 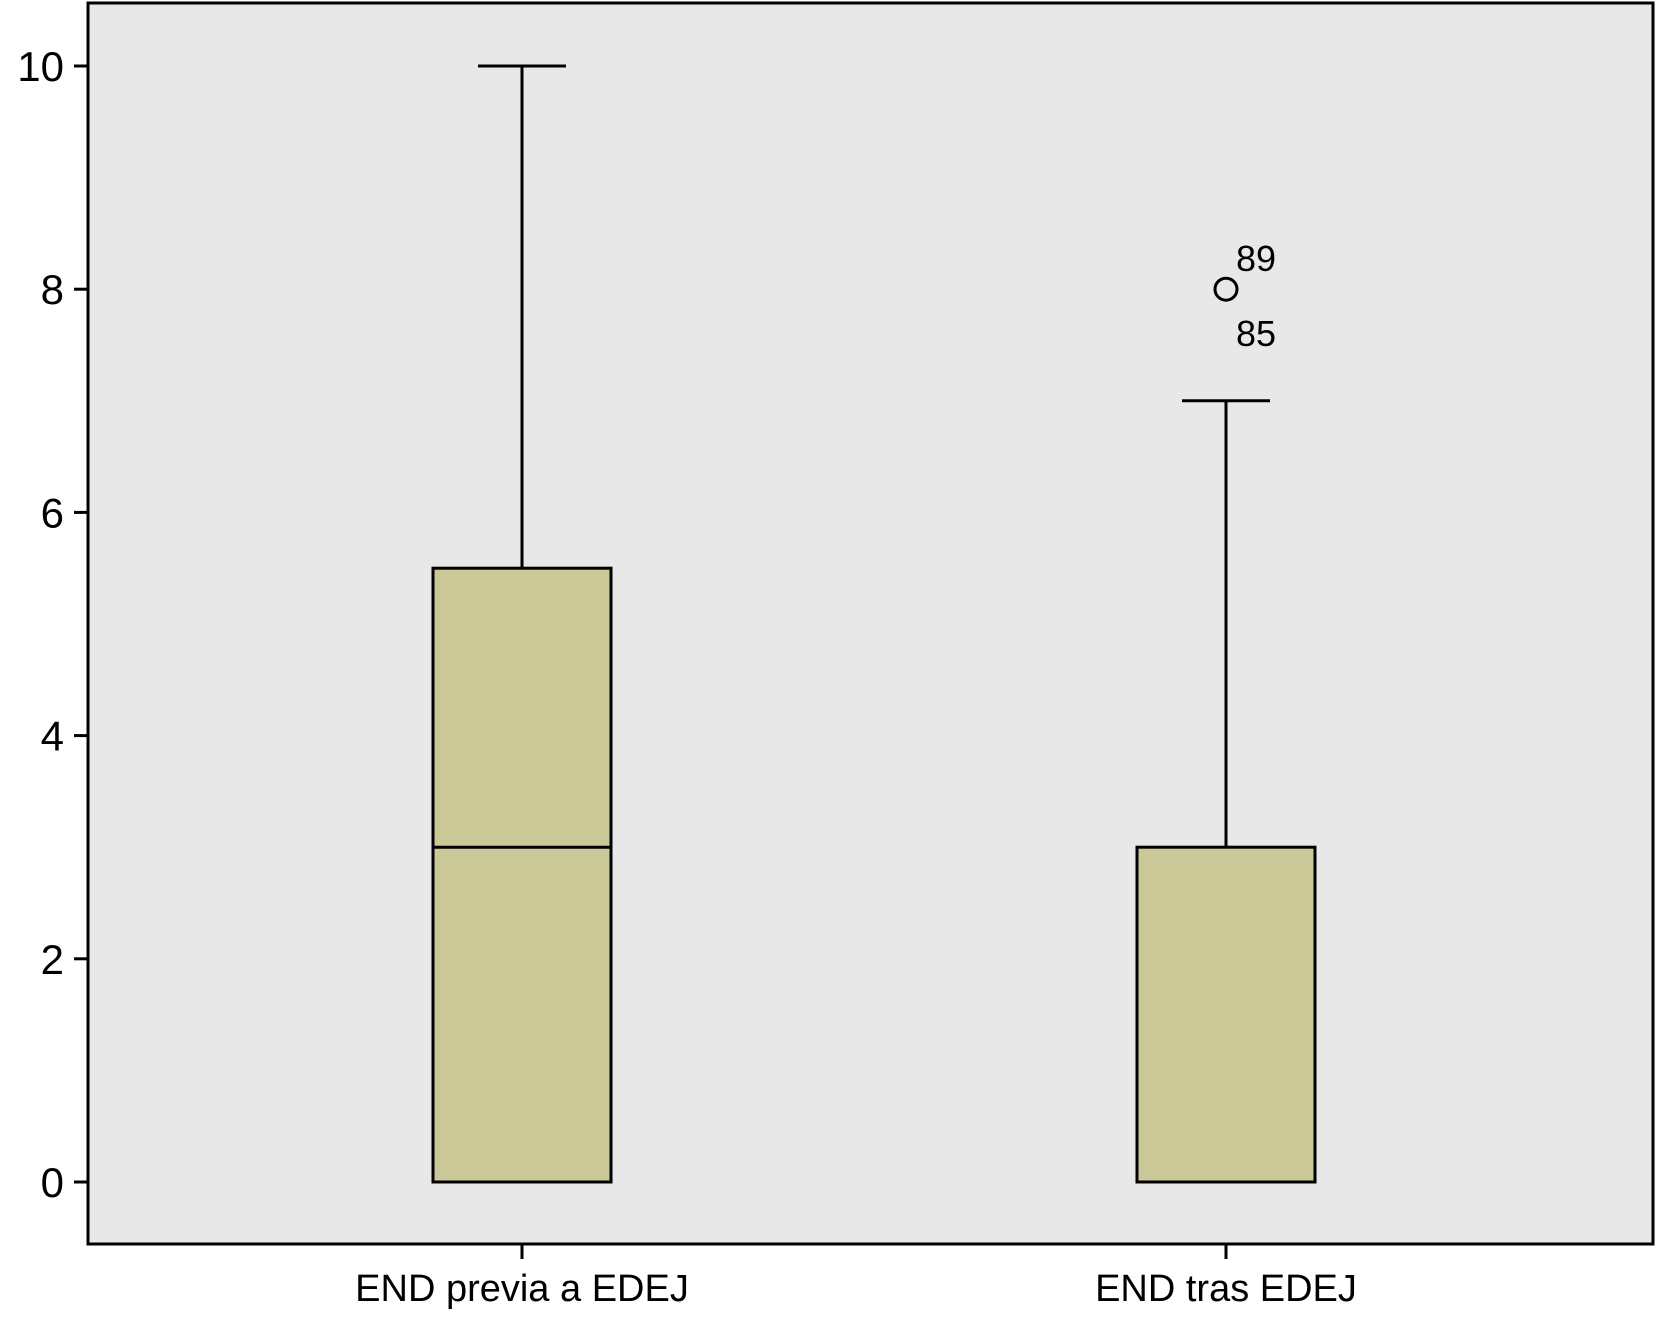 What do you see at coordinates (52, 624) in the screenshot?
I see `y-axis: 0 2 4 6 8 10` at bounding box center [52, 624].